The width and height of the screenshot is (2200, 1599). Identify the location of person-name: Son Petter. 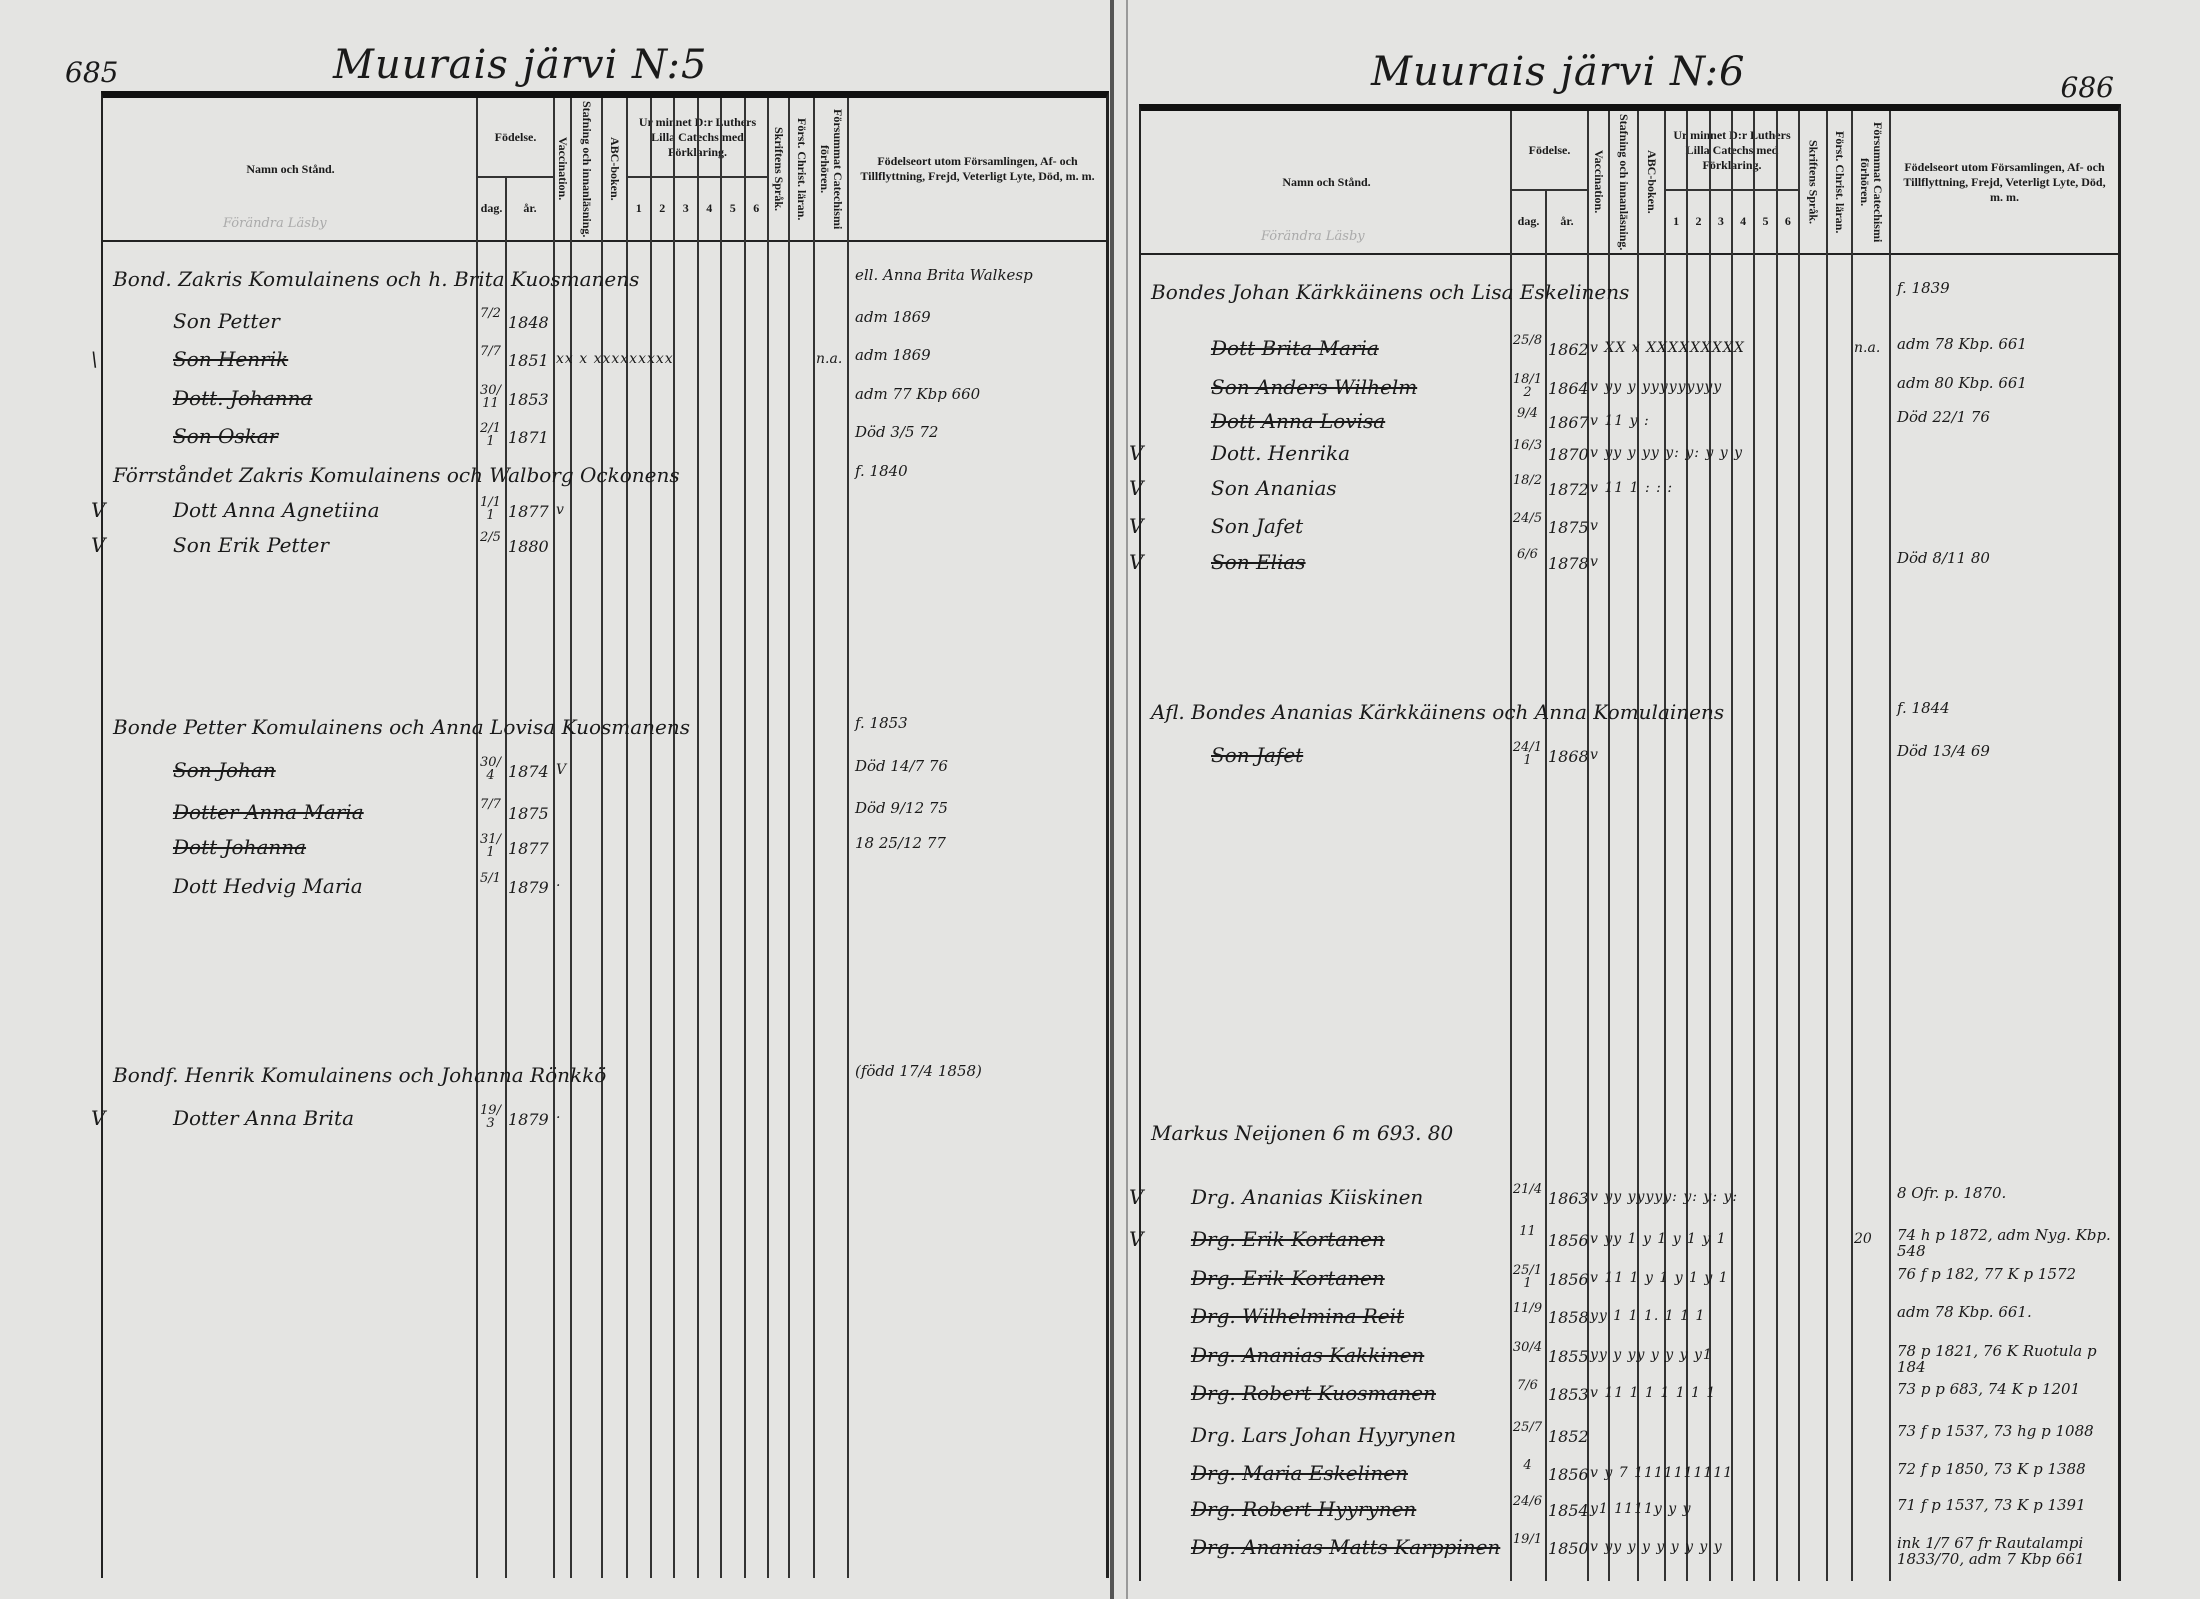
(226, 321).